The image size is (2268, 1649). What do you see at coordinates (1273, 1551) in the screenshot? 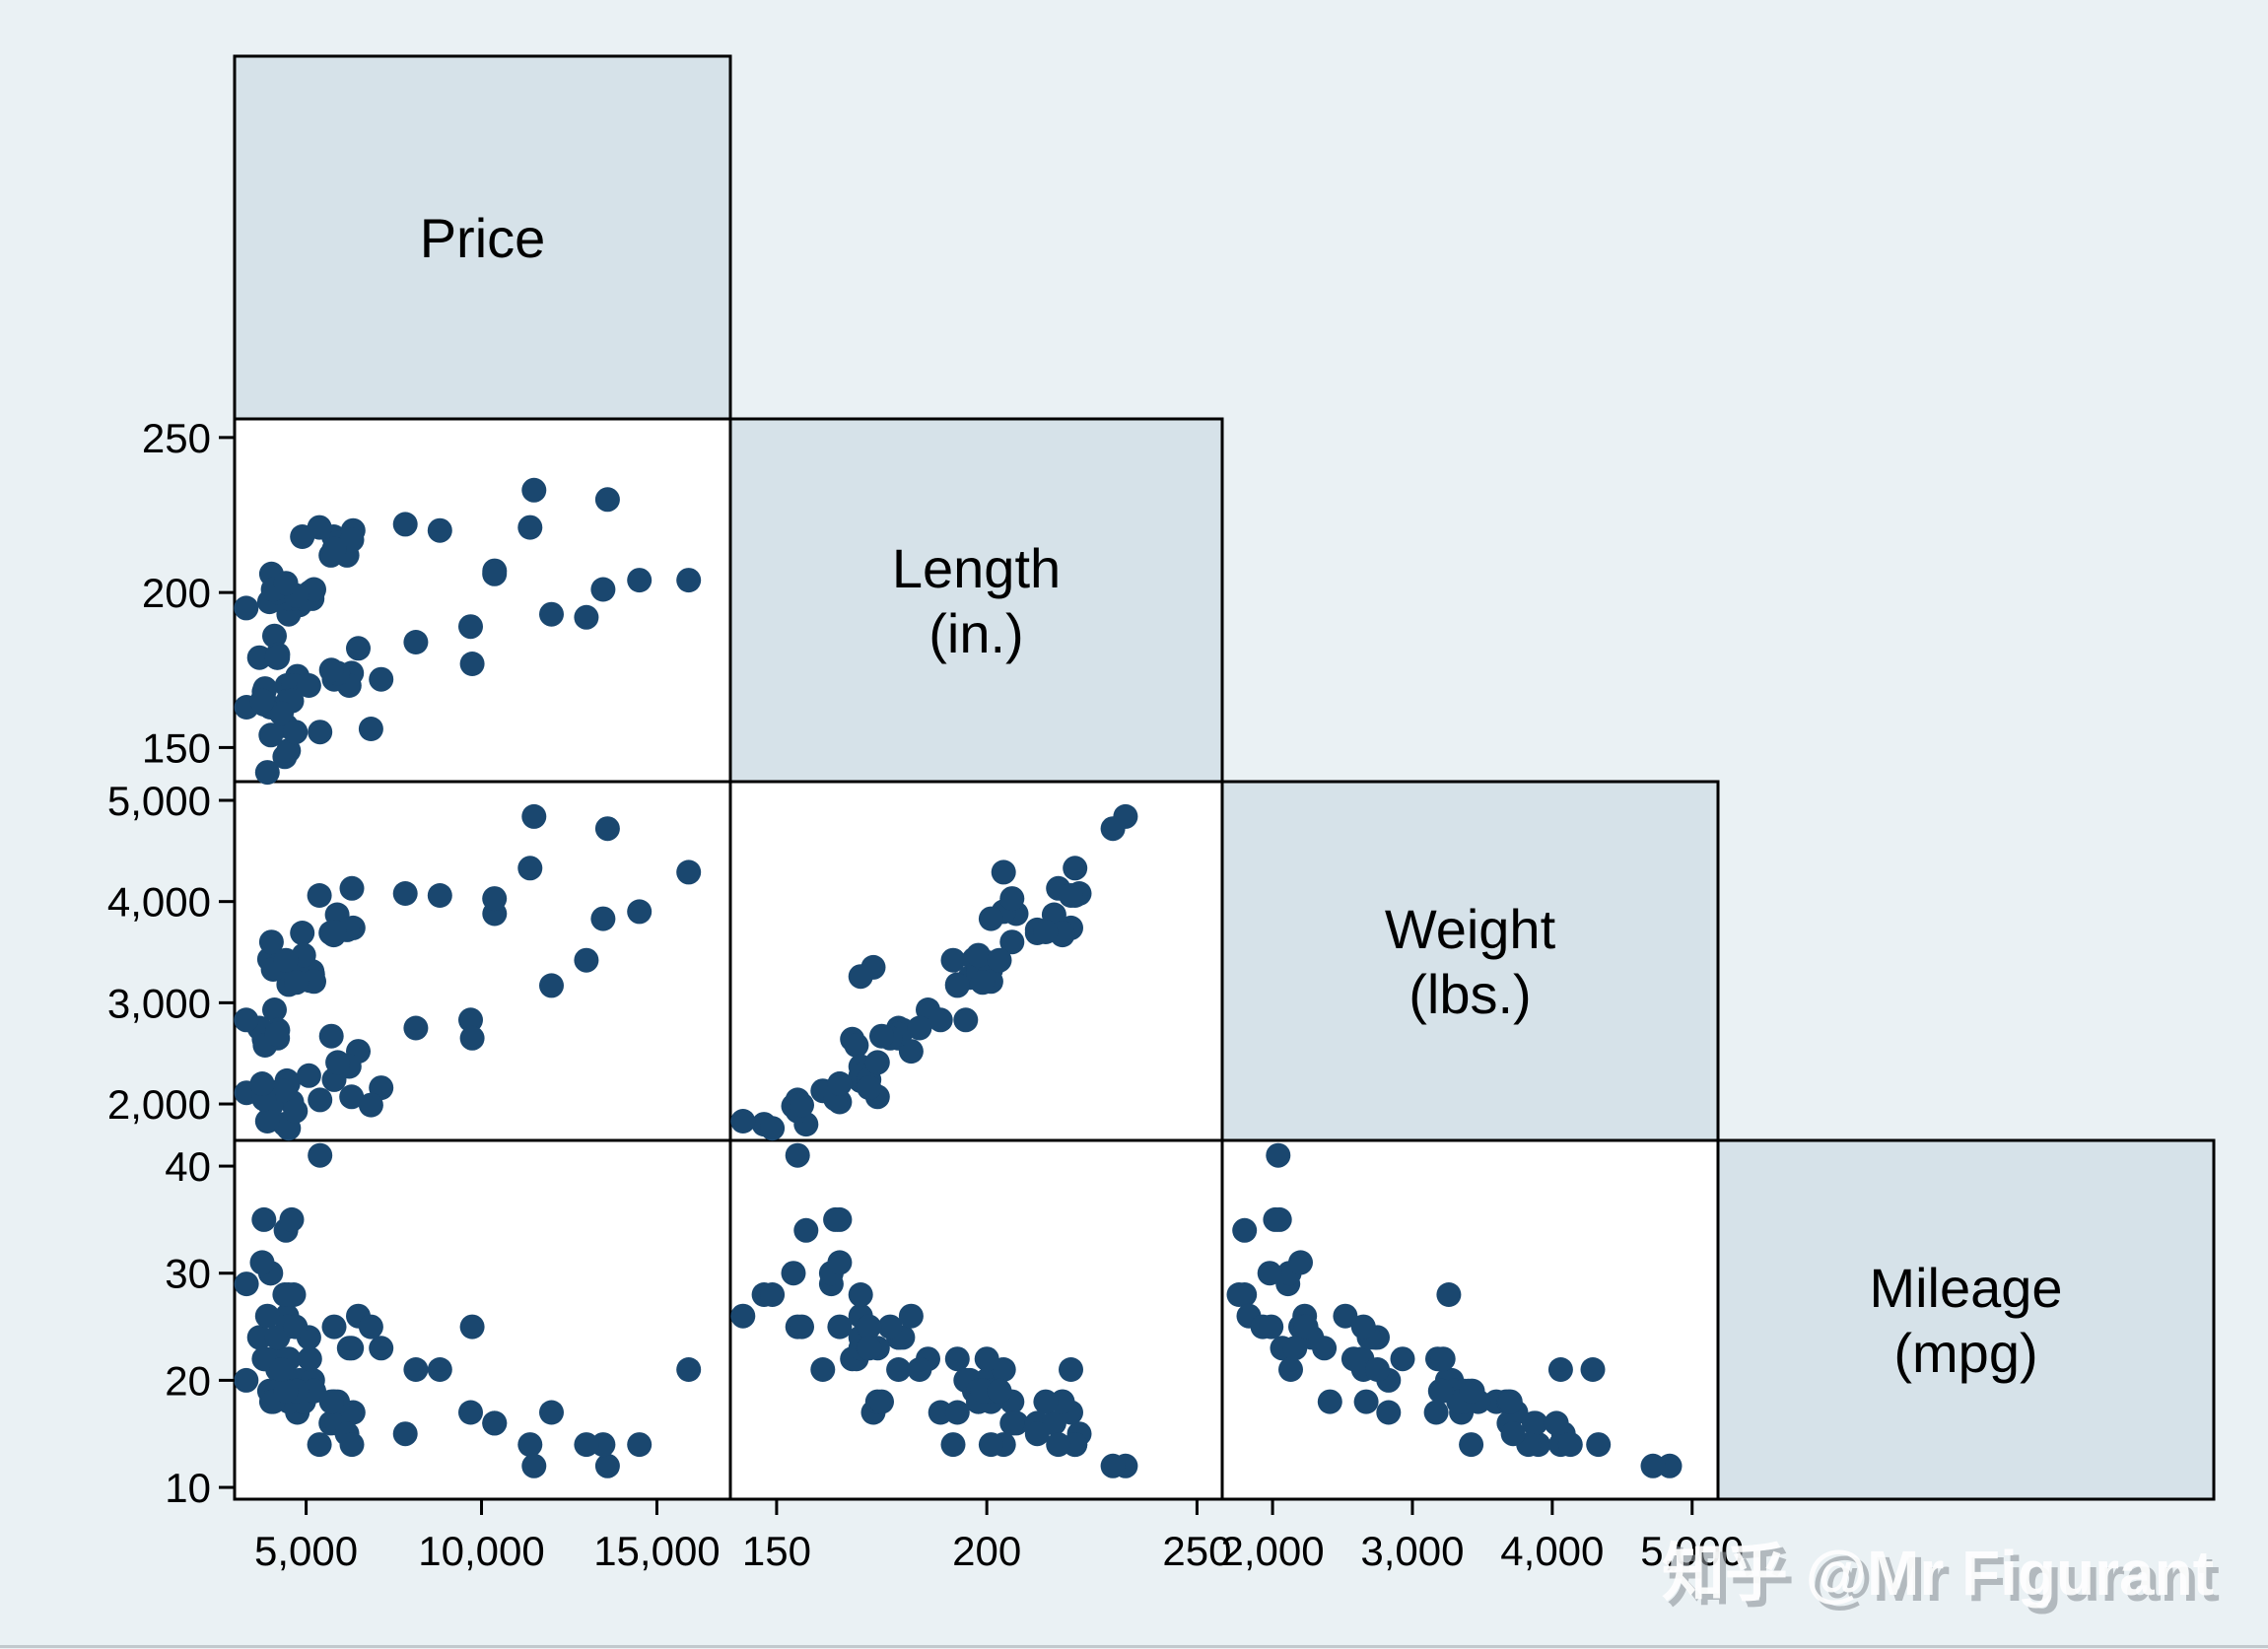
I see `x-tick-label-weight: 2,000` at bounding box center [1273, 1551].